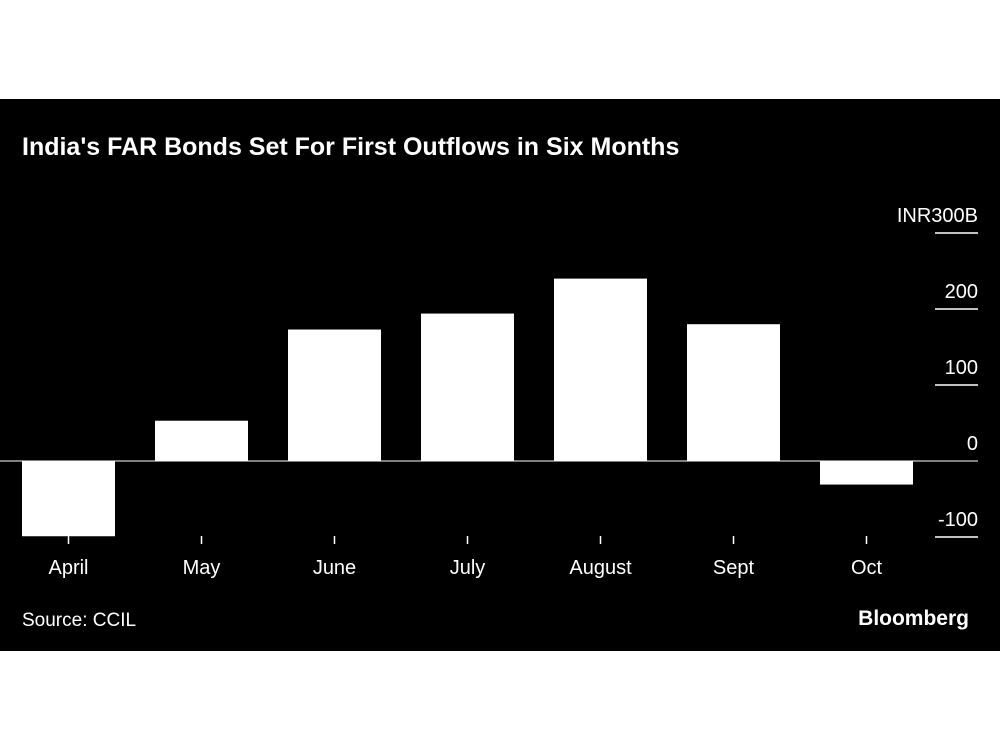 This screenshot has width=1000, height=750. What do you see at coordinates (468, 568) in the screenshot?
I see `x-tick-label-july: July` at bounding box center [468, 568].